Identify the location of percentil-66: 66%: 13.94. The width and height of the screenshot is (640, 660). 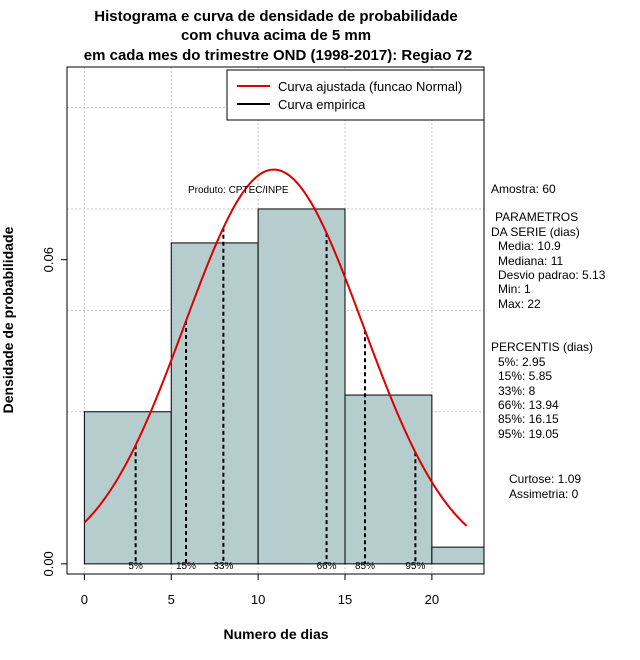
(528, 405).